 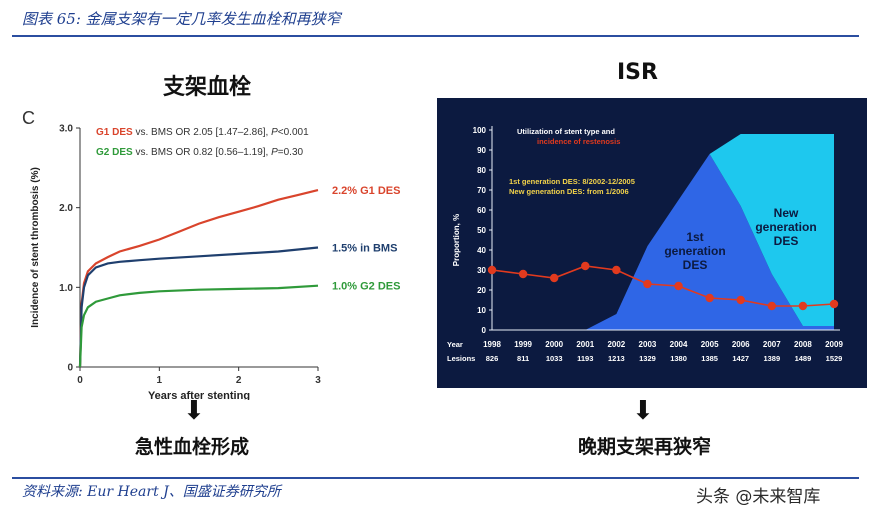 What do you see at coordinates (678, 358) in the screenshot?
I see `lesions-value: 1380` at bounding box center [678, 358].